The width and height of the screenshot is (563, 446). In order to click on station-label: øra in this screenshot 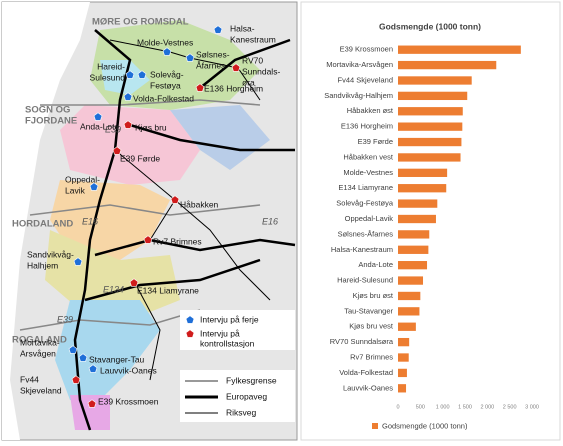, I will do `click(248, 82)`.